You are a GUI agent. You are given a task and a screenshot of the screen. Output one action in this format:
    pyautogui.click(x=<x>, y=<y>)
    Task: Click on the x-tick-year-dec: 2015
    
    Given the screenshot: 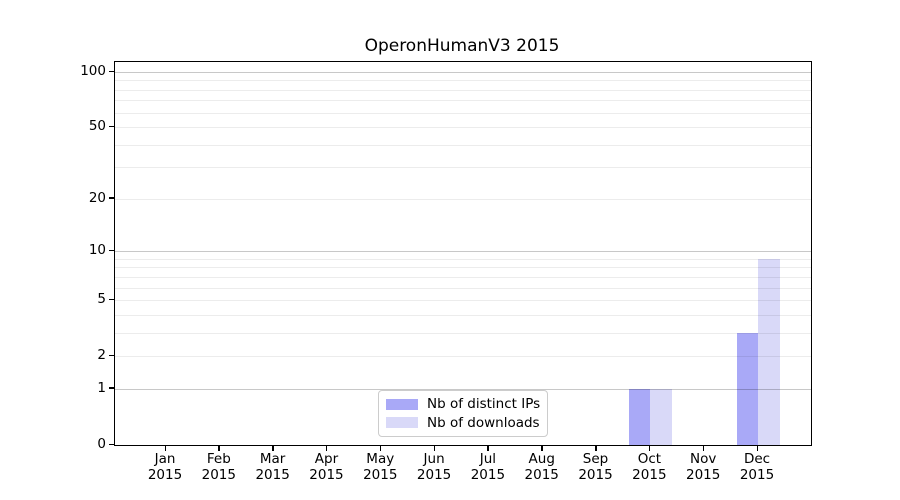 What is the action you would take?
    pyautogui.click(x=757, y=474)
    